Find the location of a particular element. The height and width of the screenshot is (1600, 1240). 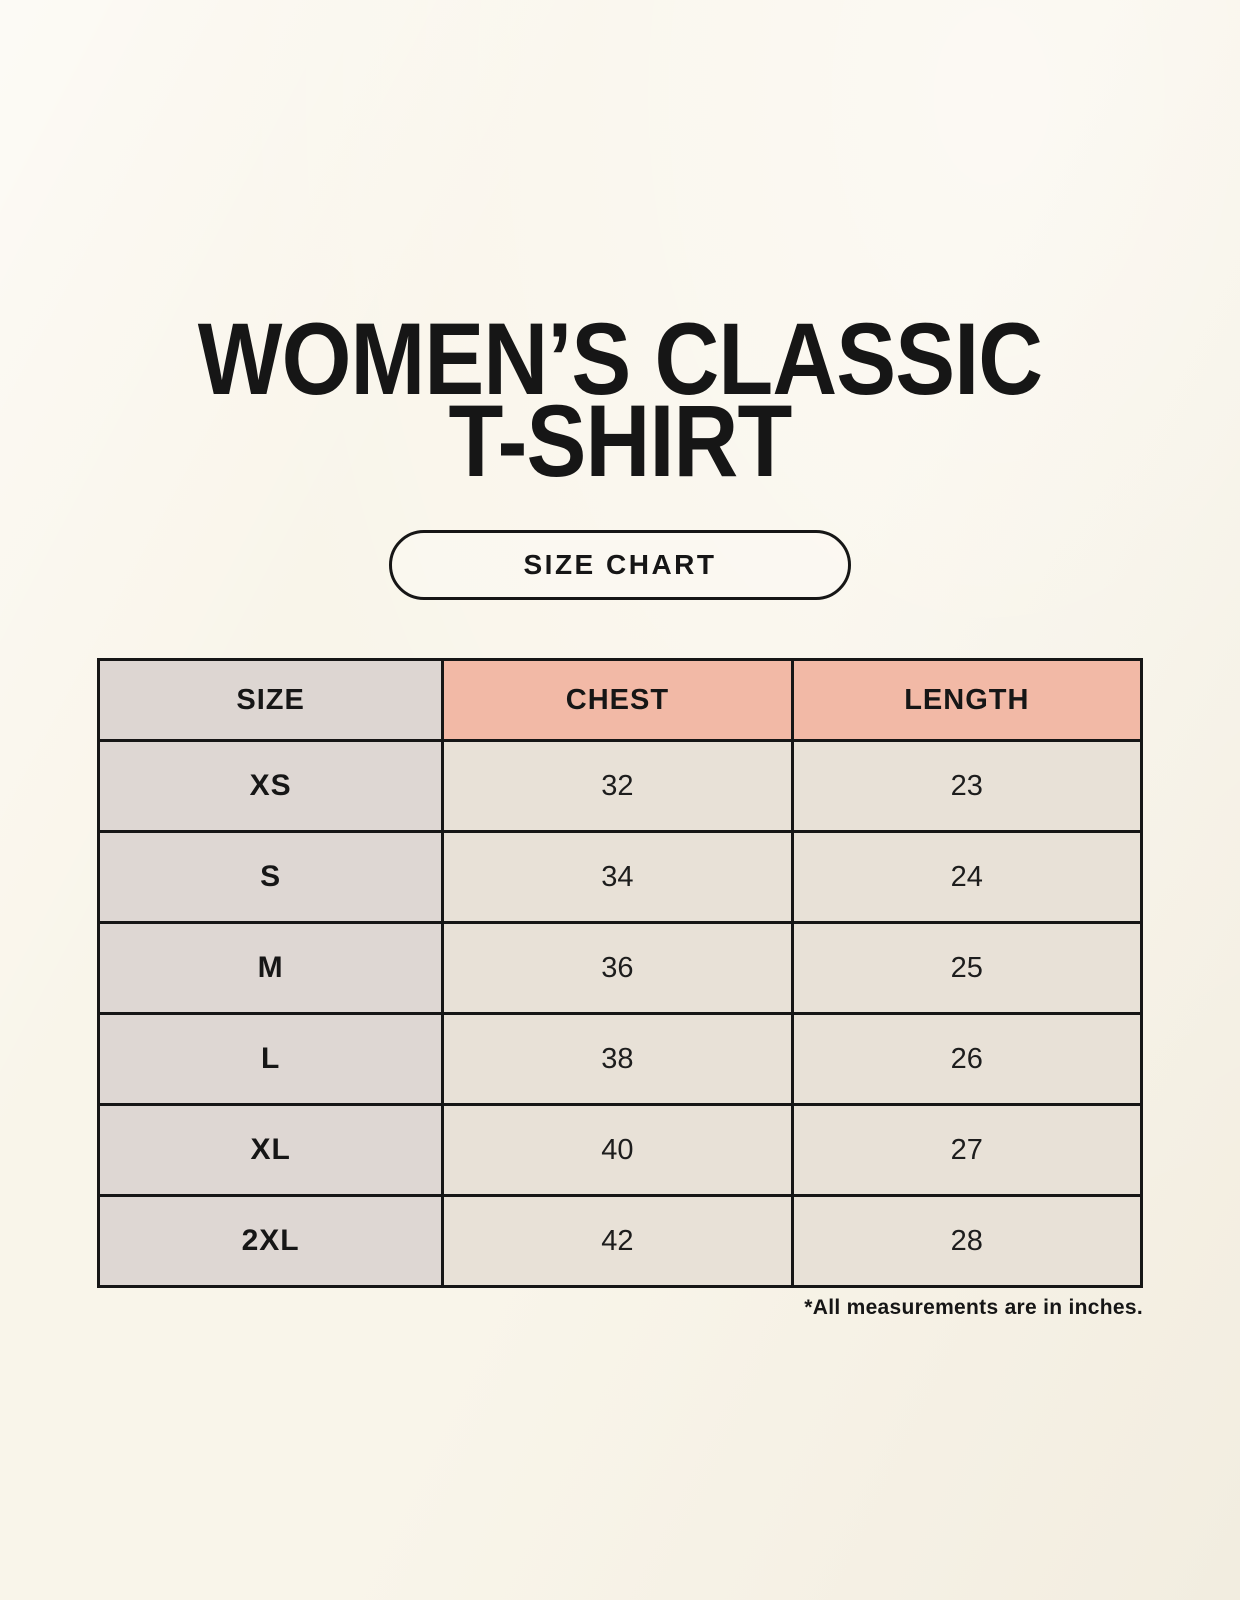

size-label-cell: M is located at coordinates (270, 968).